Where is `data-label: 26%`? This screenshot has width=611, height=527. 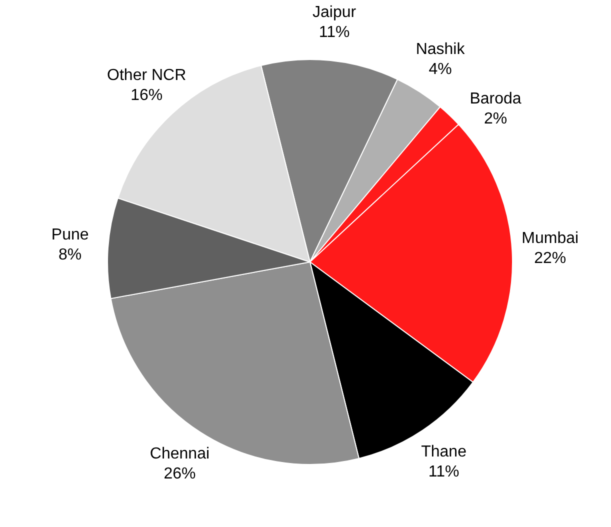
data-label: 26% is located at coordinates (180, 474).